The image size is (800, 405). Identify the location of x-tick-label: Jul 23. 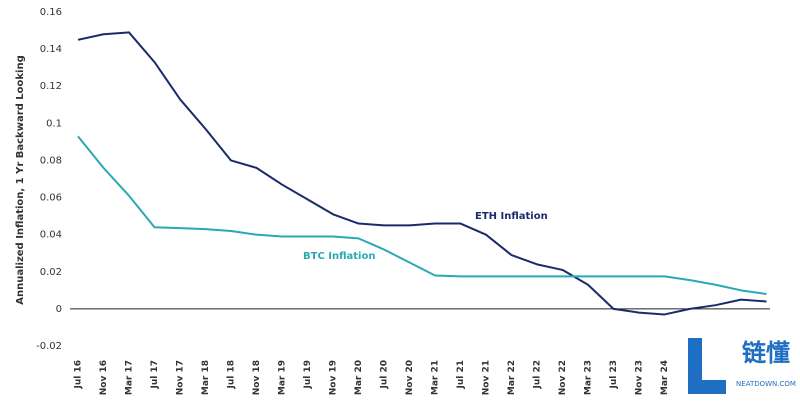
(614, 375).